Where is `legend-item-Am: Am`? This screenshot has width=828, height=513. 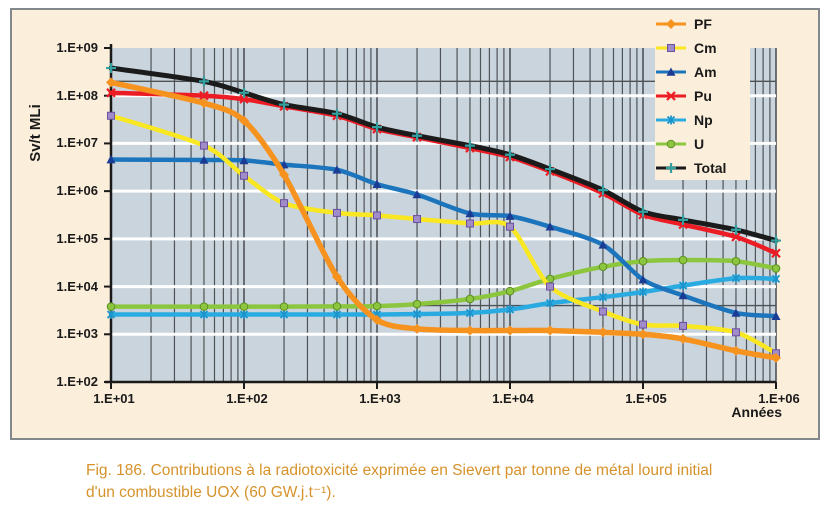
legend-item-Am: Am is located at coordinates (702, 72).